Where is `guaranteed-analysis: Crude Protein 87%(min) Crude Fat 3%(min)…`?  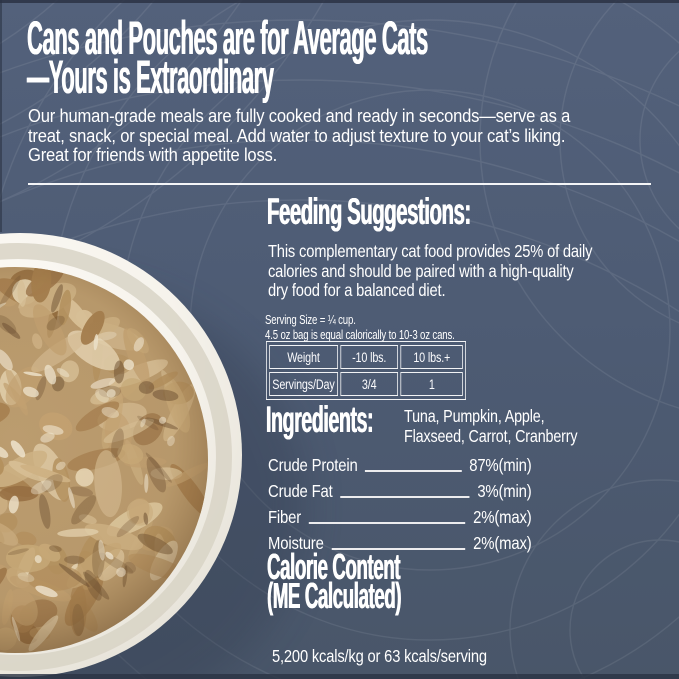 guaranteed-analysis: Crude Protein 87%(min) Crude Fat 3%(min)… is located at coordinates (423, 502).